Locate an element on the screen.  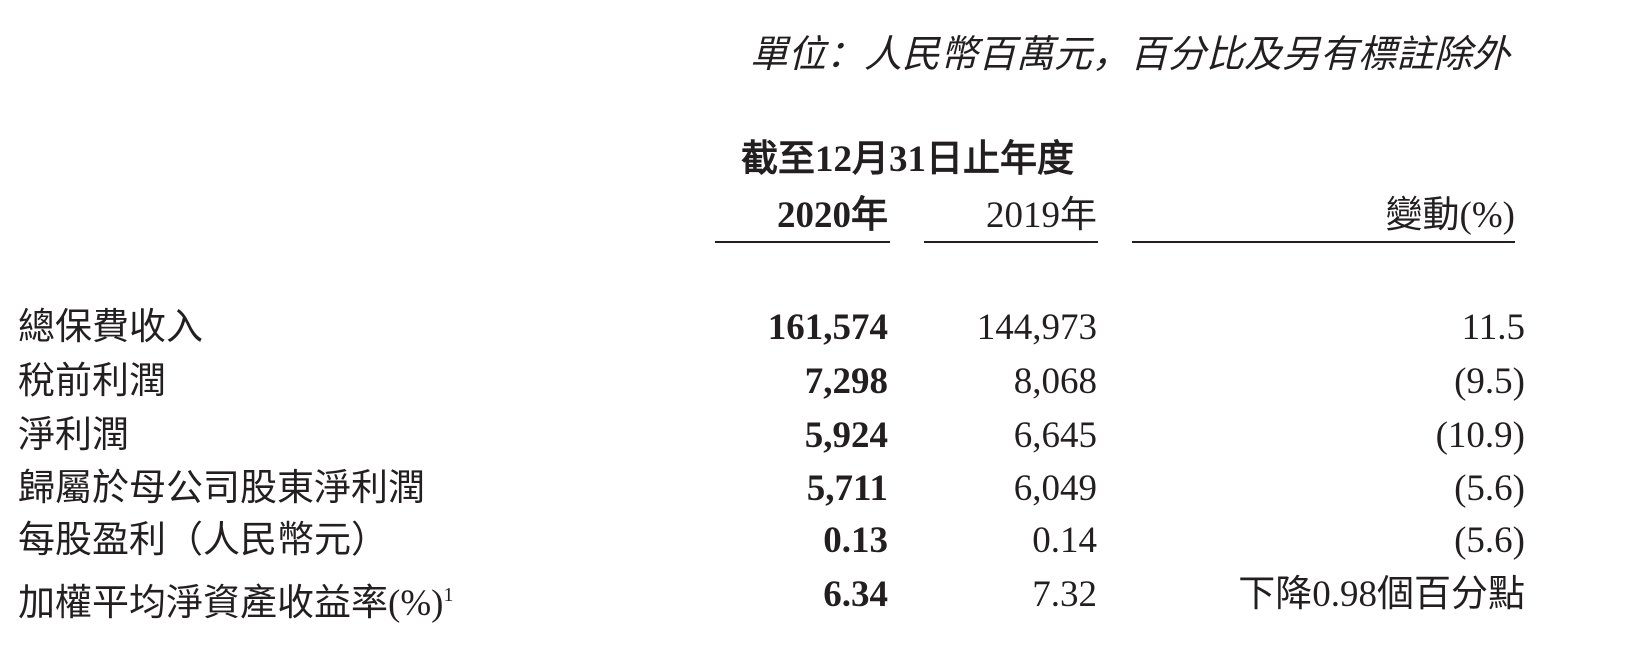
value-2019: 6,049 is located at coordinates (948, 489).